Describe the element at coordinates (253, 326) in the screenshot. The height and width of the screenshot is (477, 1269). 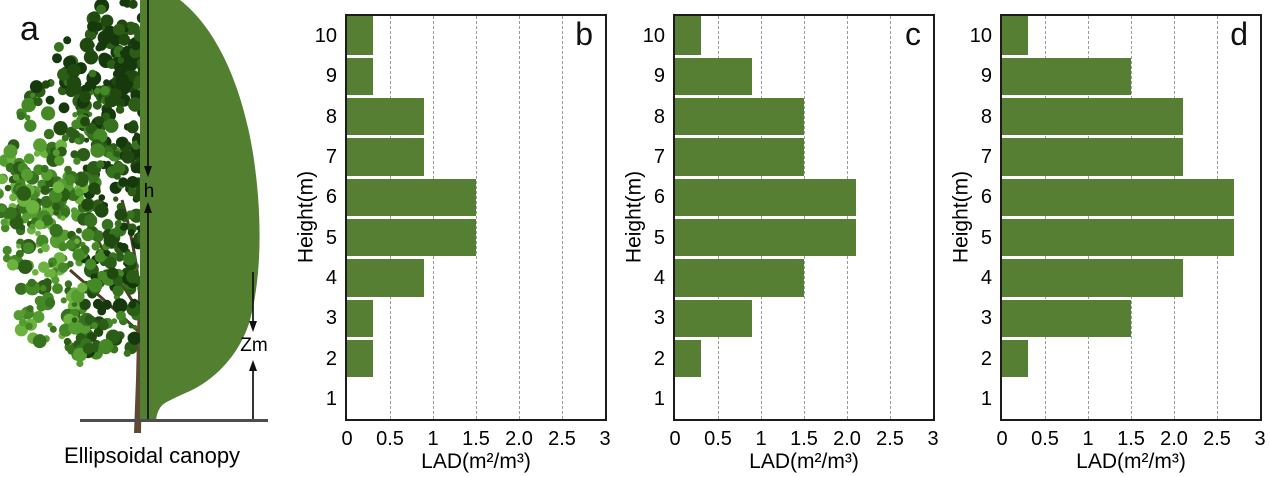
I see `zm-arrow-down-icon` at that location.